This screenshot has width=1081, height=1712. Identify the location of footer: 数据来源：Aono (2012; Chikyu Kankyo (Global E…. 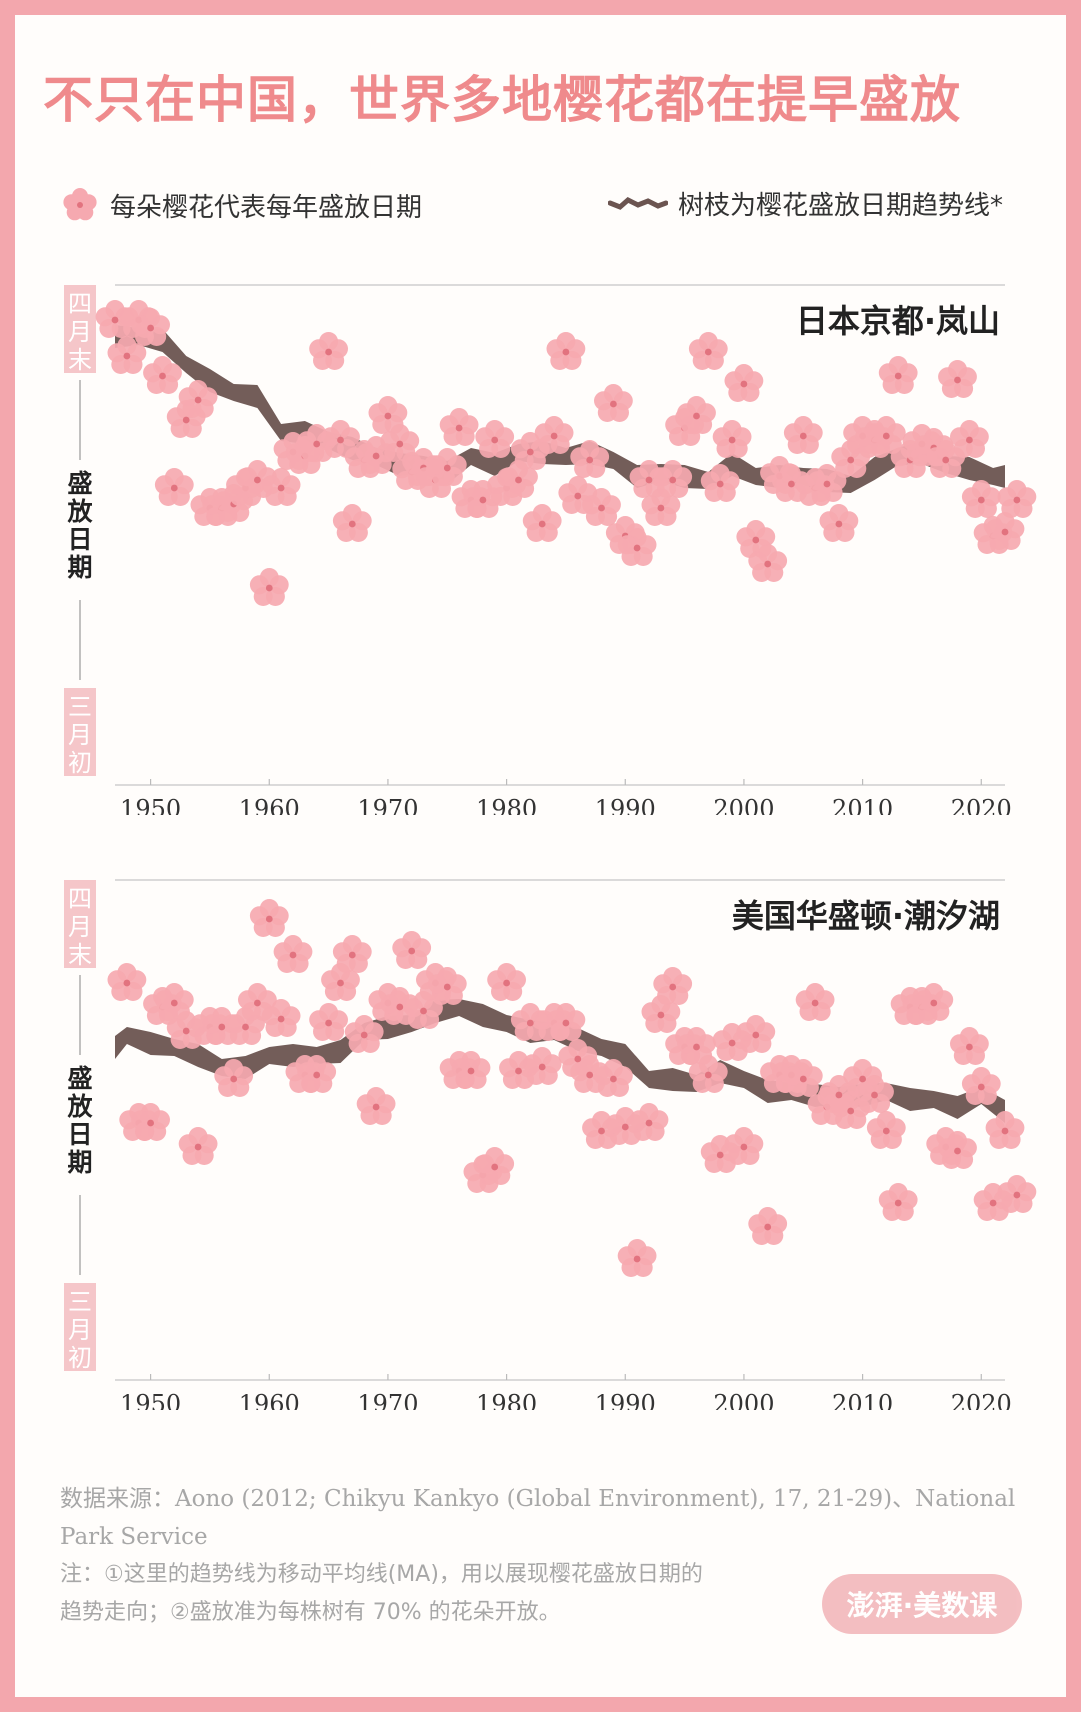
(550, 1556).